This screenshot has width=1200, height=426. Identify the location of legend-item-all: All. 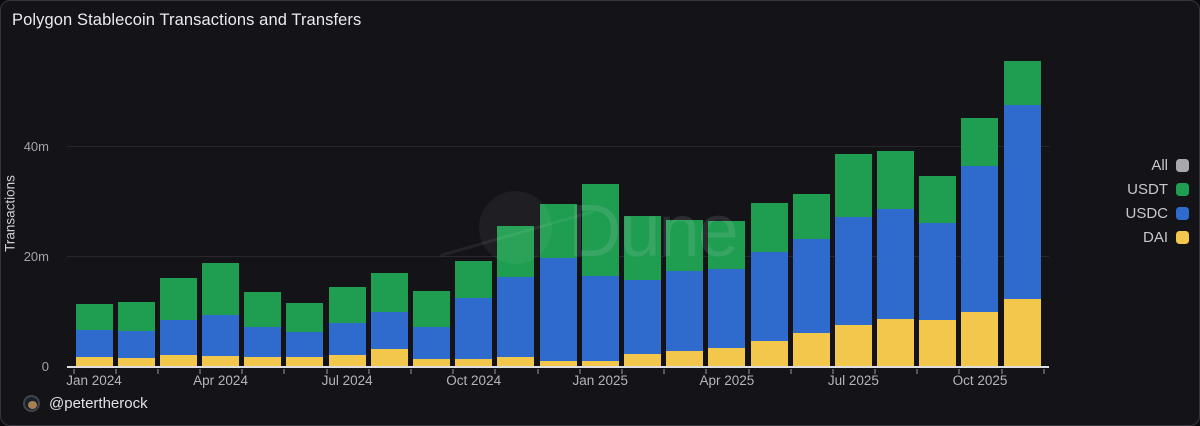
(1157, 165).